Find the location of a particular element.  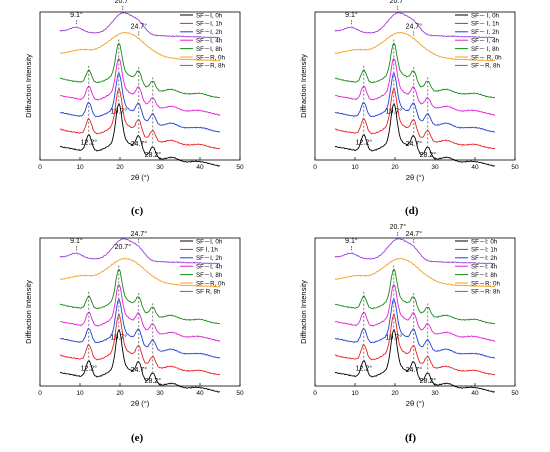

legend-label: SF－ Ⅰ, 8h is located at coordinates (485, 49).